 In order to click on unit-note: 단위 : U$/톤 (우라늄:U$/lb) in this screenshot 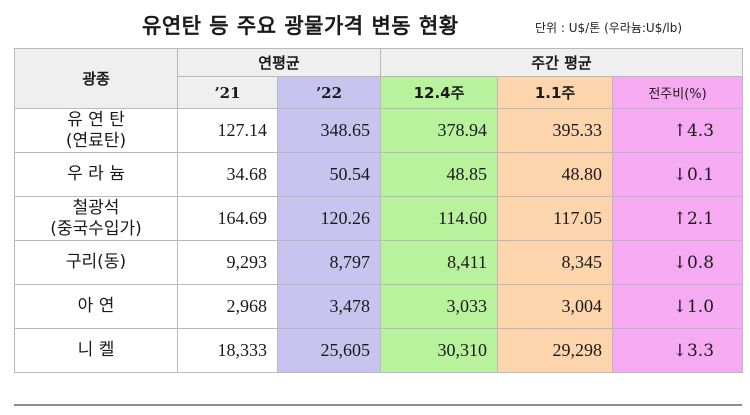, I will do `click(609, 28)`.